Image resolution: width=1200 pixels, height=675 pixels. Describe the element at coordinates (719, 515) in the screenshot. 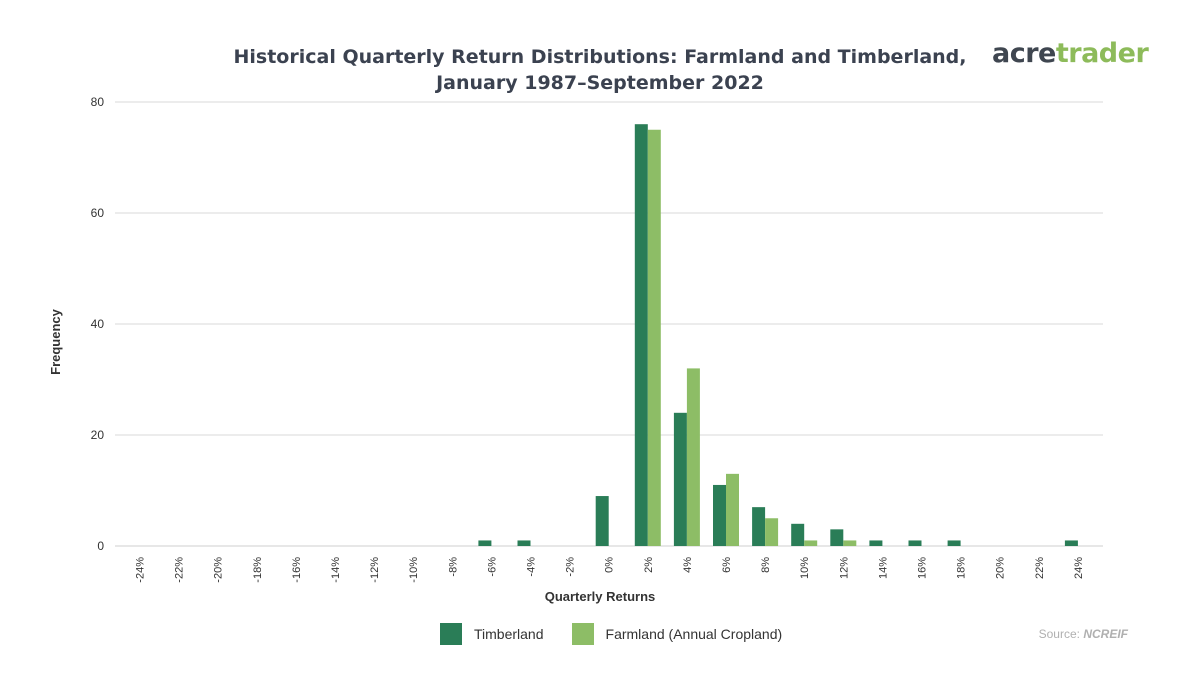

I see `bar-timberland-6pct` at that location.